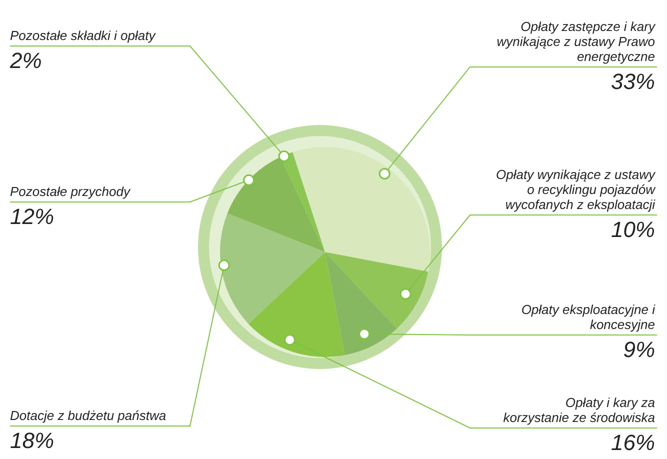 This screenshot has width=667, height=459. Describe the element at coordinates (83, 35) in the screenshot. I see `slice-label: Pozostałe składki i opłaty` at that location.